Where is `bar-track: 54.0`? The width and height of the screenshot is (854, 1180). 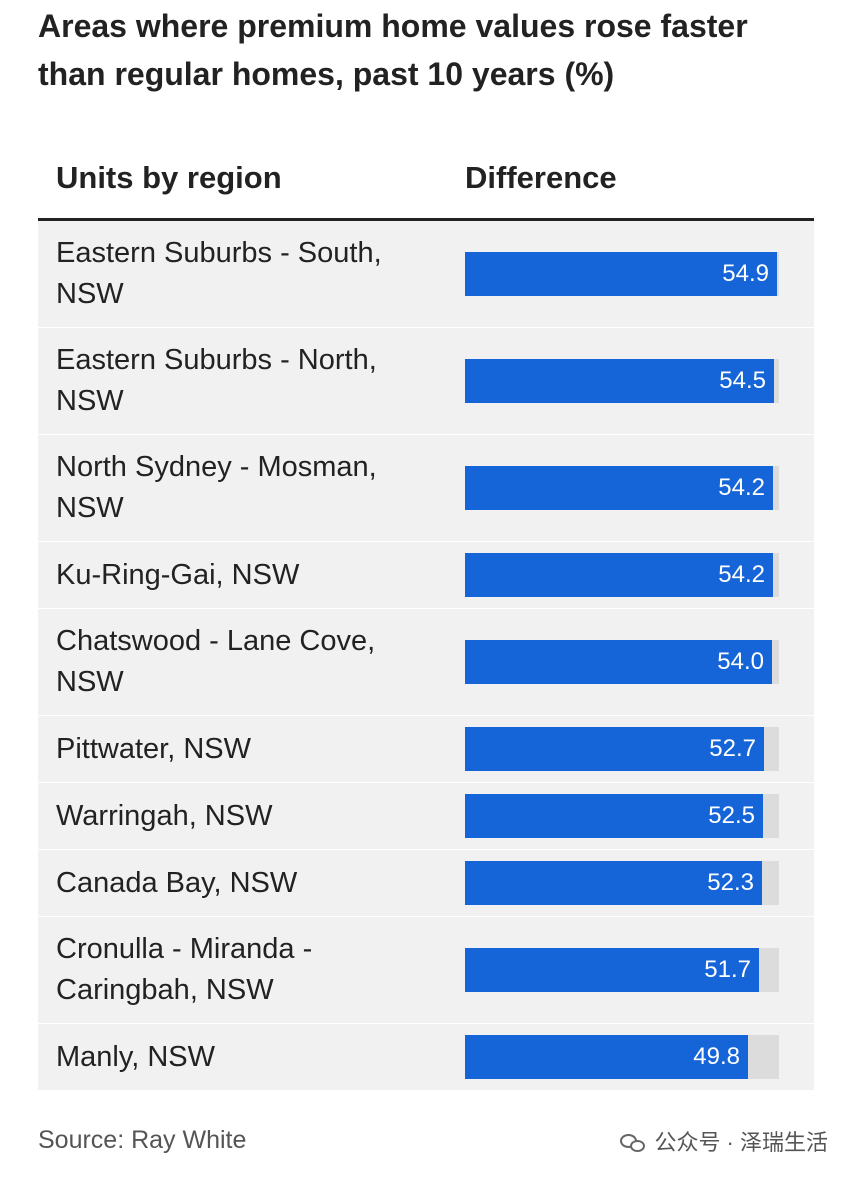 bar-track: 54.0 is located at coordinates (622, 662).